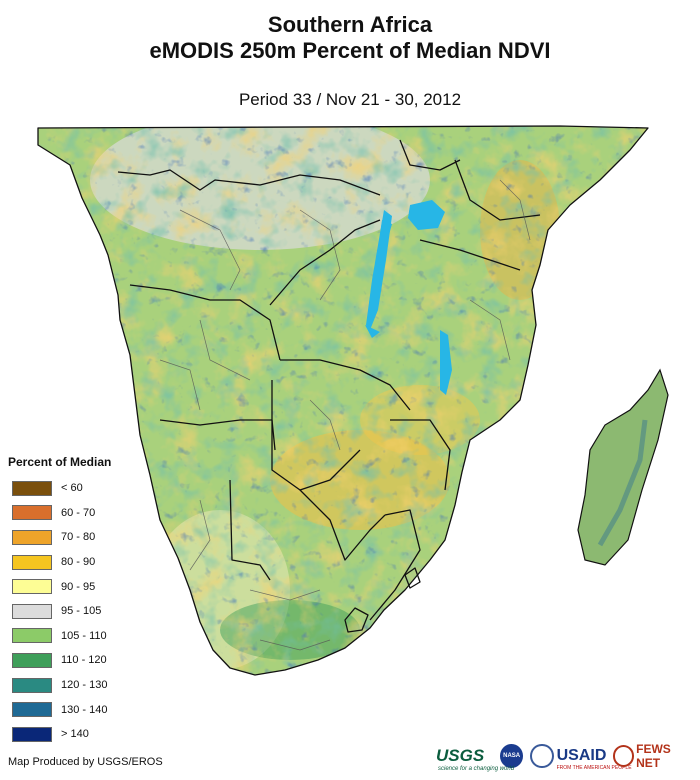 This screenshot has width=700, height=780. I want to click on usgs-logo-text: USGS, so click(460, 755).